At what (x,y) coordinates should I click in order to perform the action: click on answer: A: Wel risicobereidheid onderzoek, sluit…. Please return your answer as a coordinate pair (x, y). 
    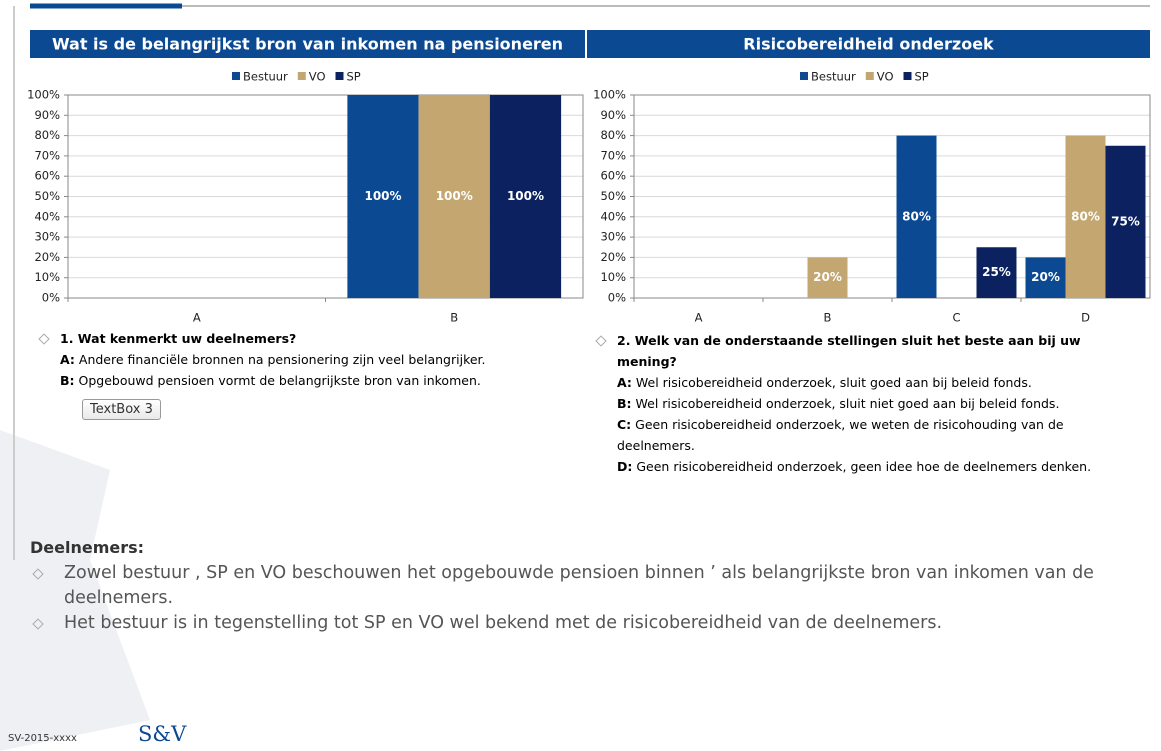
    Looking at the image, I should click on (872, 382).